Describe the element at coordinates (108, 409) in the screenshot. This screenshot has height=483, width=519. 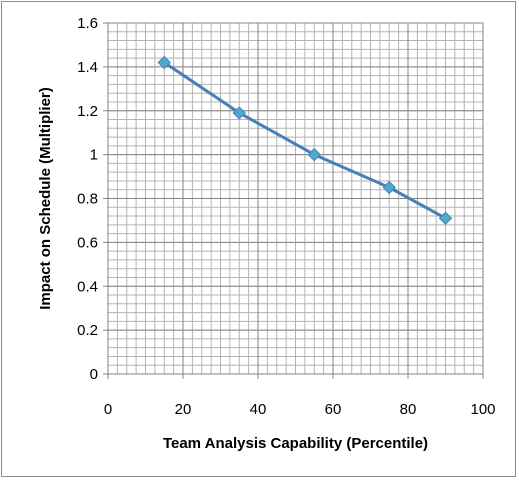
I see `x-tick-label: 0` at that location.